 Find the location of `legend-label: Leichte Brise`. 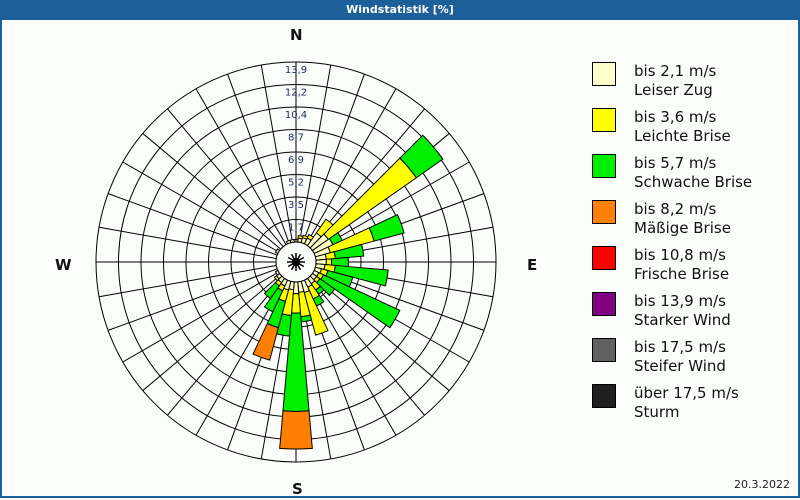

legend-label: Leichte Brise is located at coordinates (682, 136).